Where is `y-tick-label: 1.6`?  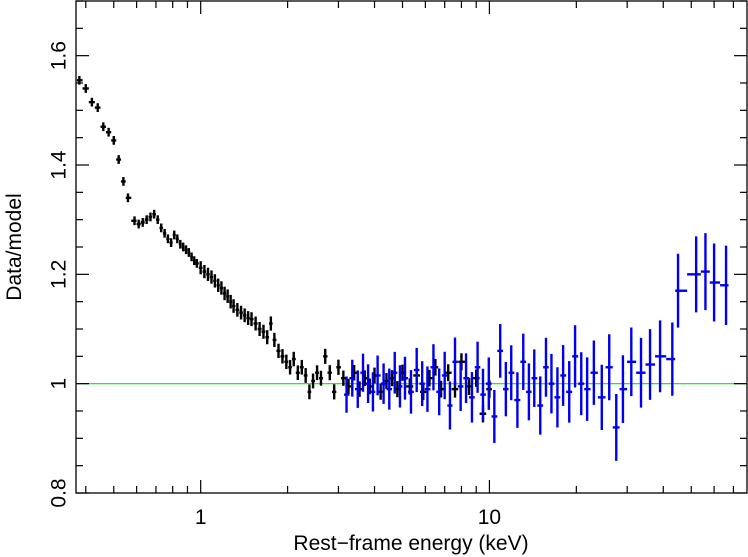 y-tick-label: 1.6 is located at coordinates (59, 55).